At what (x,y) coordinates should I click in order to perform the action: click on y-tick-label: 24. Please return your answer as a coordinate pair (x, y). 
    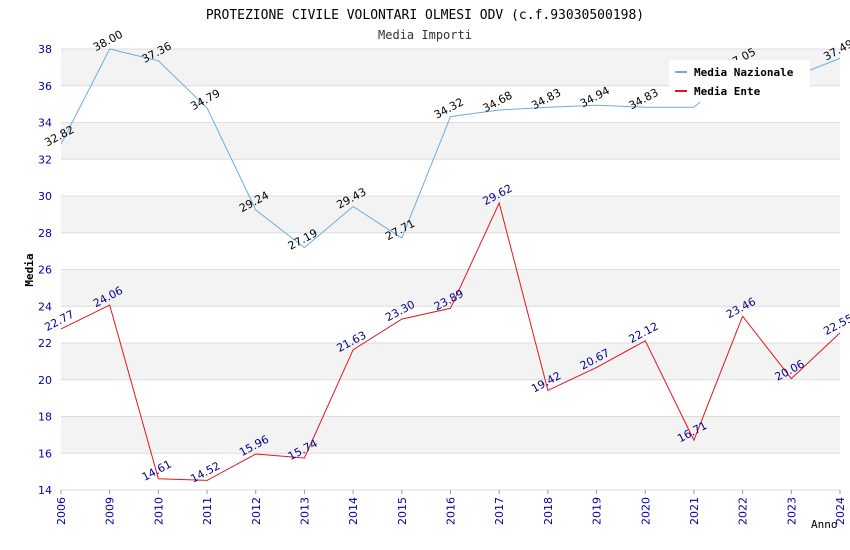
    Looking at the image, I should click on (45, 306).